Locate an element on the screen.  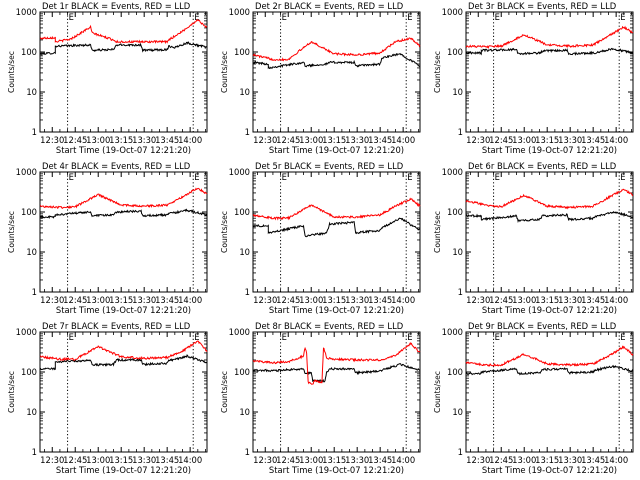
chart-title: Det 5r BLACK = Events, RED = LLD is located at coordinates (329, 166).